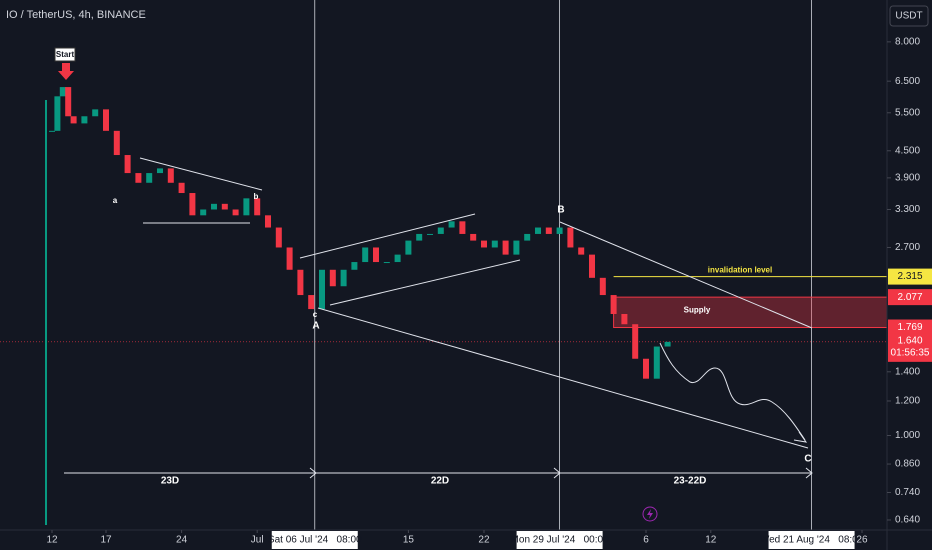 This screenshot has height=550, width=932. What do you see at coordinates (697, 309) in the screenshot?
I see `supply-label: Supply` at bounding box center [697, 309].